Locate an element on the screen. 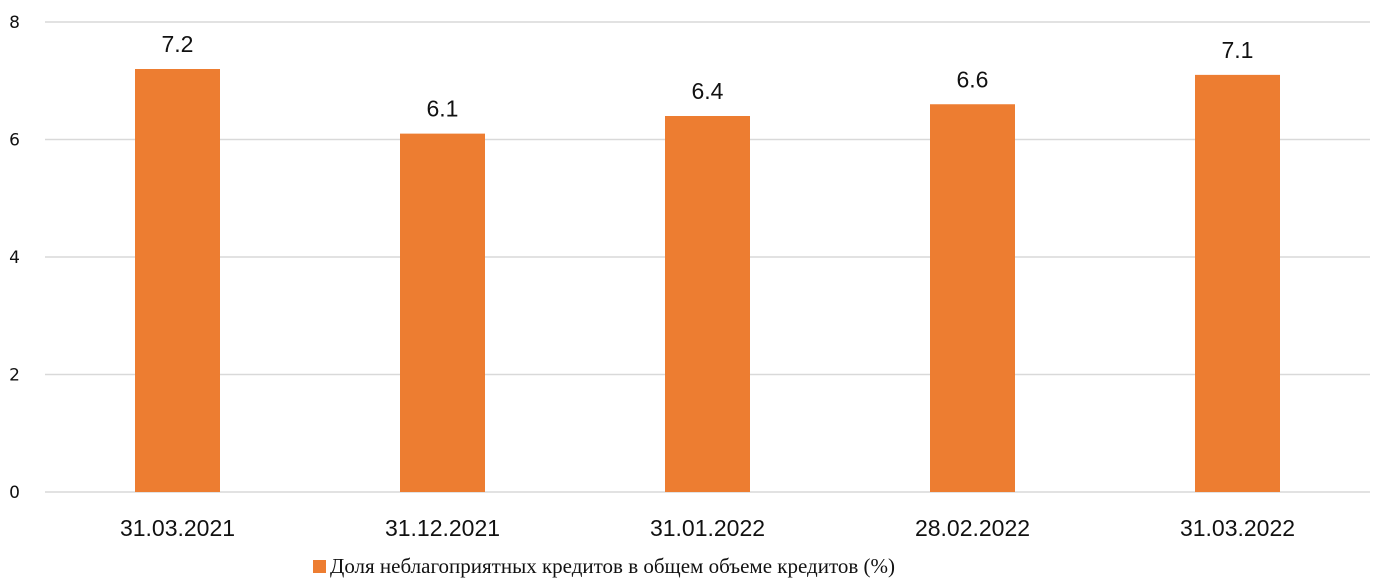 The width and height of the screenshot is (1377, 584). data-label: 7.2 is located at coordinates (178, 44).